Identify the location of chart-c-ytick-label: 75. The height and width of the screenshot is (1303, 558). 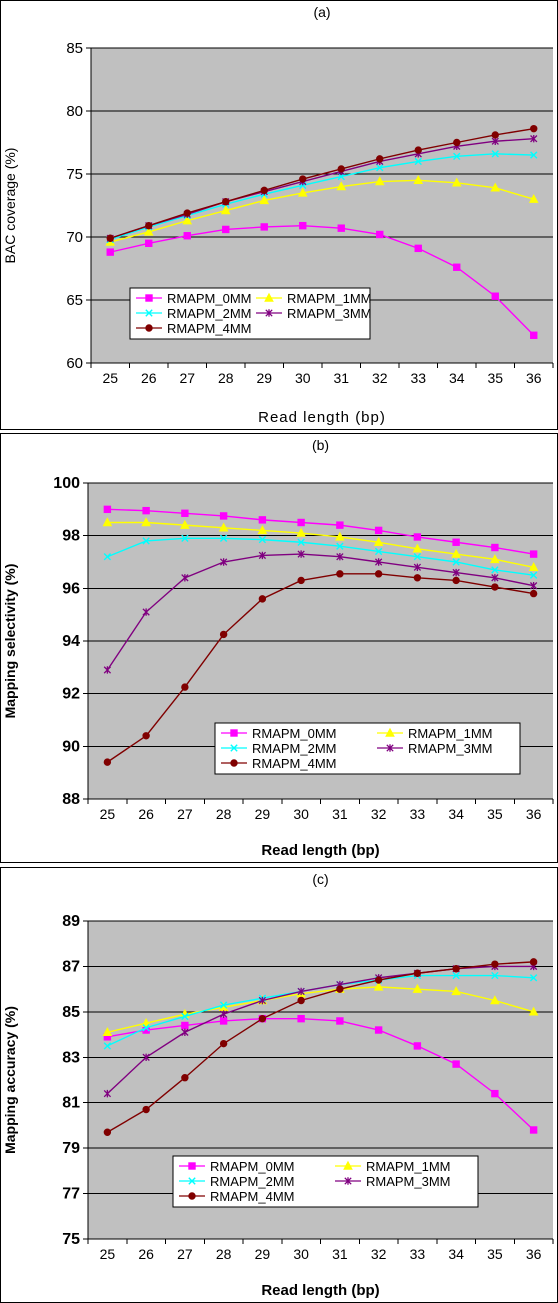
(71, 1239).